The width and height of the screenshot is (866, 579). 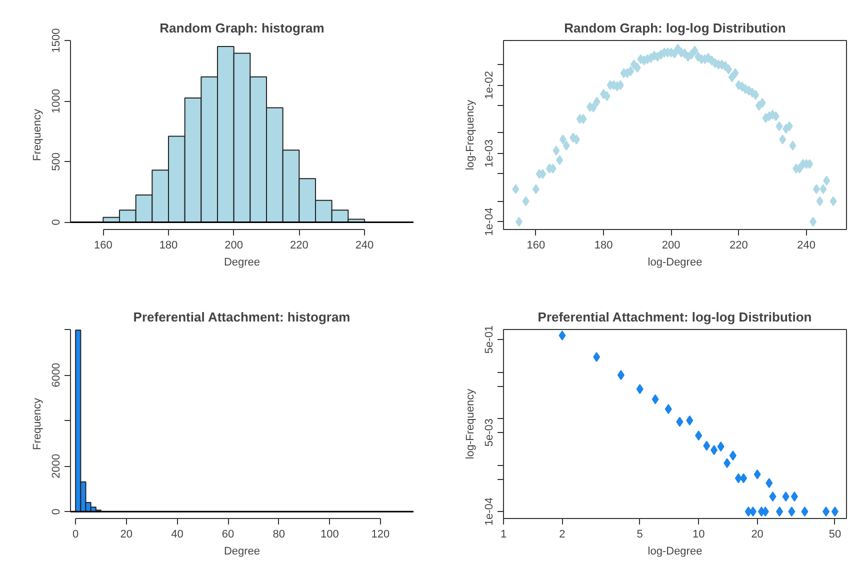 What do you see at coordinates (241, 317) in the screenshot?
I see `chart-title: Preferential Attachment: histogram` at bounding box center [241, 317].